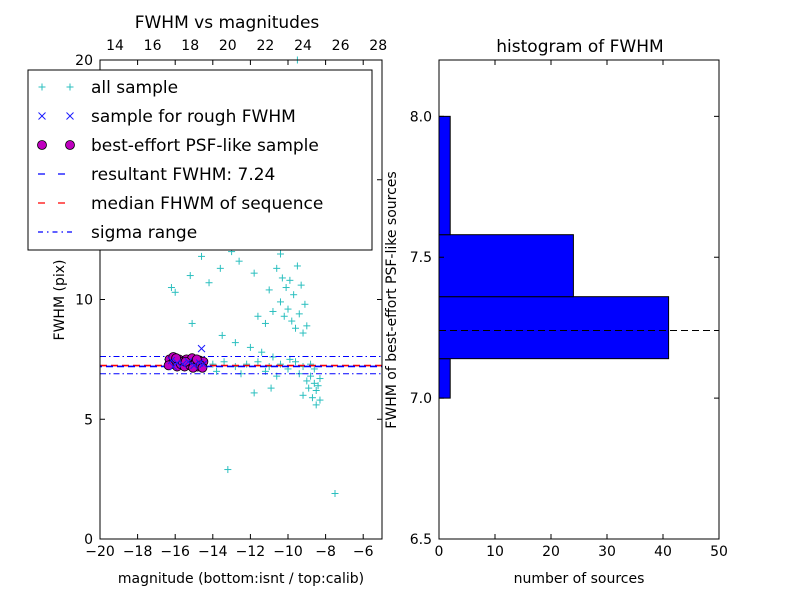 The image size is (800, 600). Describe the element at coordinates (175, 552) in the screenshot. I see `x-tick-label: −16` at that location.